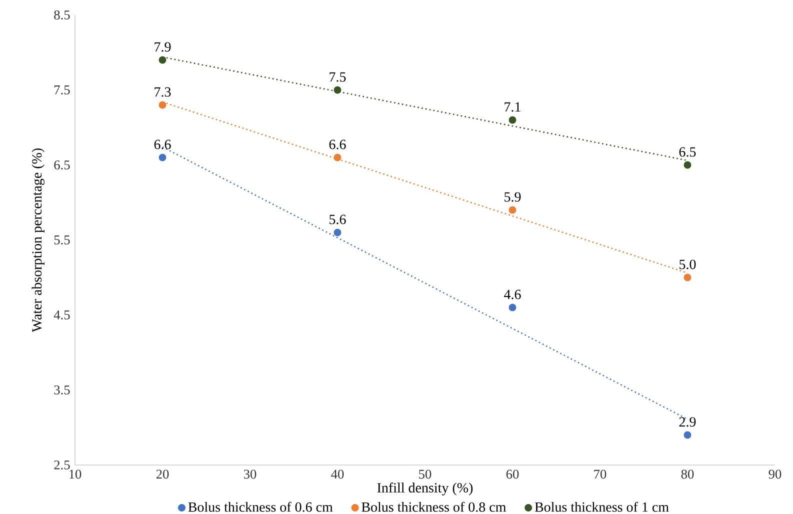  Describe the element at coordinates (62, 465) in the screenshot. I see `y-tick-label: 2.5` at that location.